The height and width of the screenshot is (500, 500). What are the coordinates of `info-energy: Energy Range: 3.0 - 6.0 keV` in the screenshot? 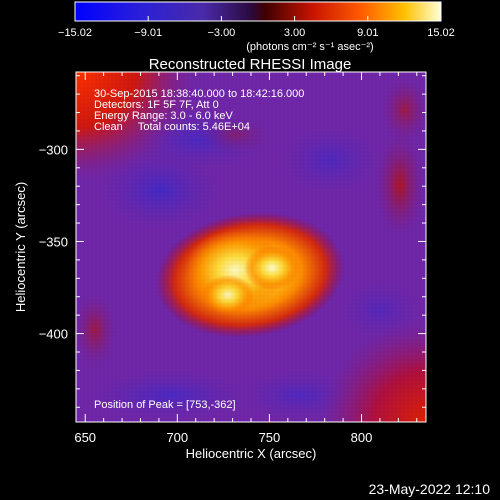 It's located at (163, 116).